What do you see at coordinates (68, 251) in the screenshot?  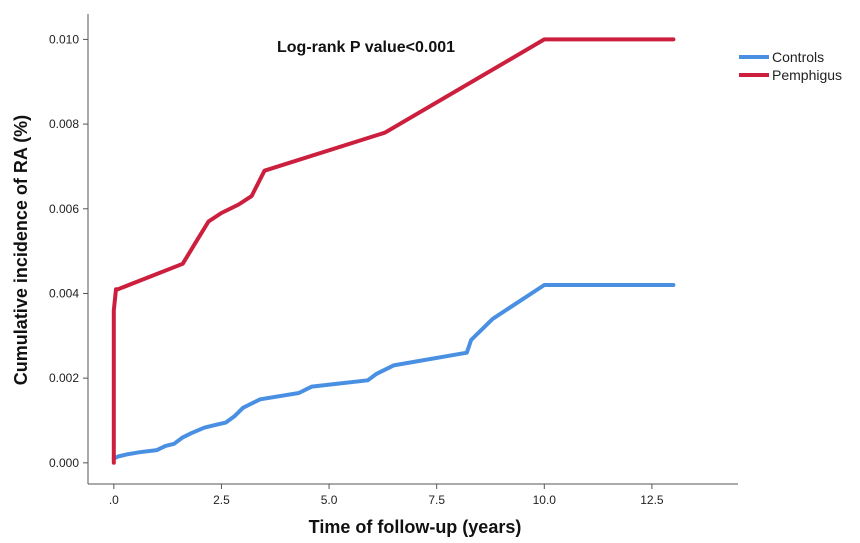 I see `y-axis-ticks: 0.000 0.002 0.004 0.006 0.008 0.010` at bounding box center [68, 251].